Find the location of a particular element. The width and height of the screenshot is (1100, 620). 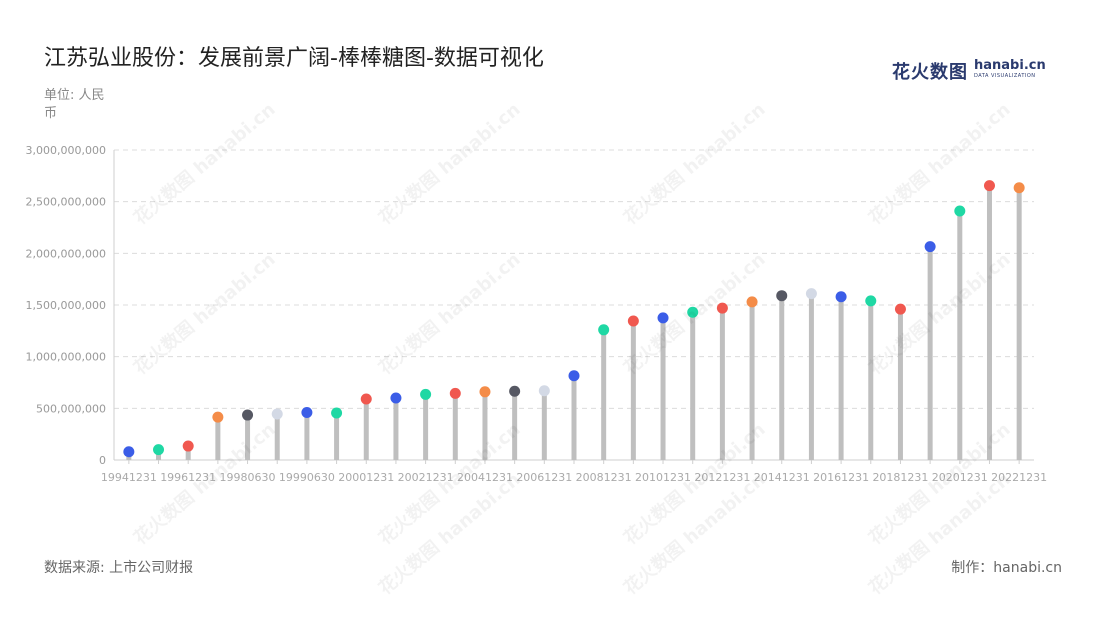

maker-credit: 制作：hanabi.cn is located at coordinates (1006, 568).